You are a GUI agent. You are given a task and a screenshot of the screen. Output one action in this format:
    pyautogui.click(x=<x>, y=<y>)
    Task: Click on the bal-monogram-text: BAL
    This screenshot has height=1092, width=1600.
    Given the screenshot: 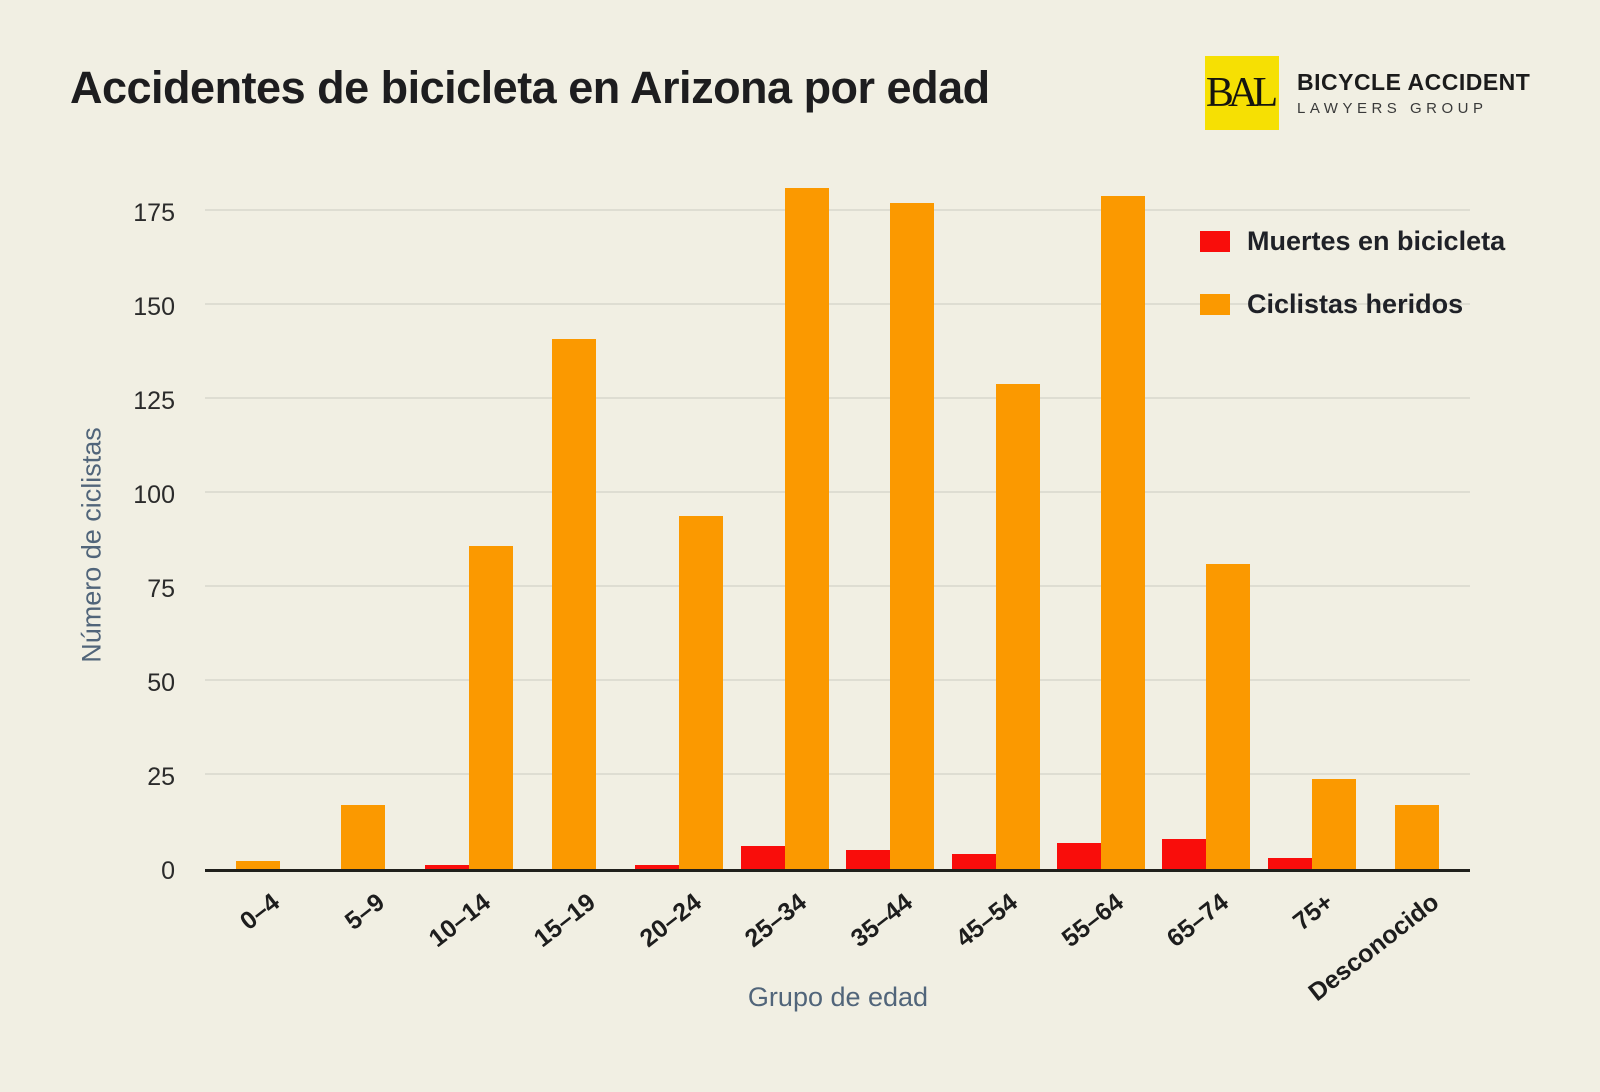 What is the action you would take?
    pyautogui.click(x=1241, y=93)
    